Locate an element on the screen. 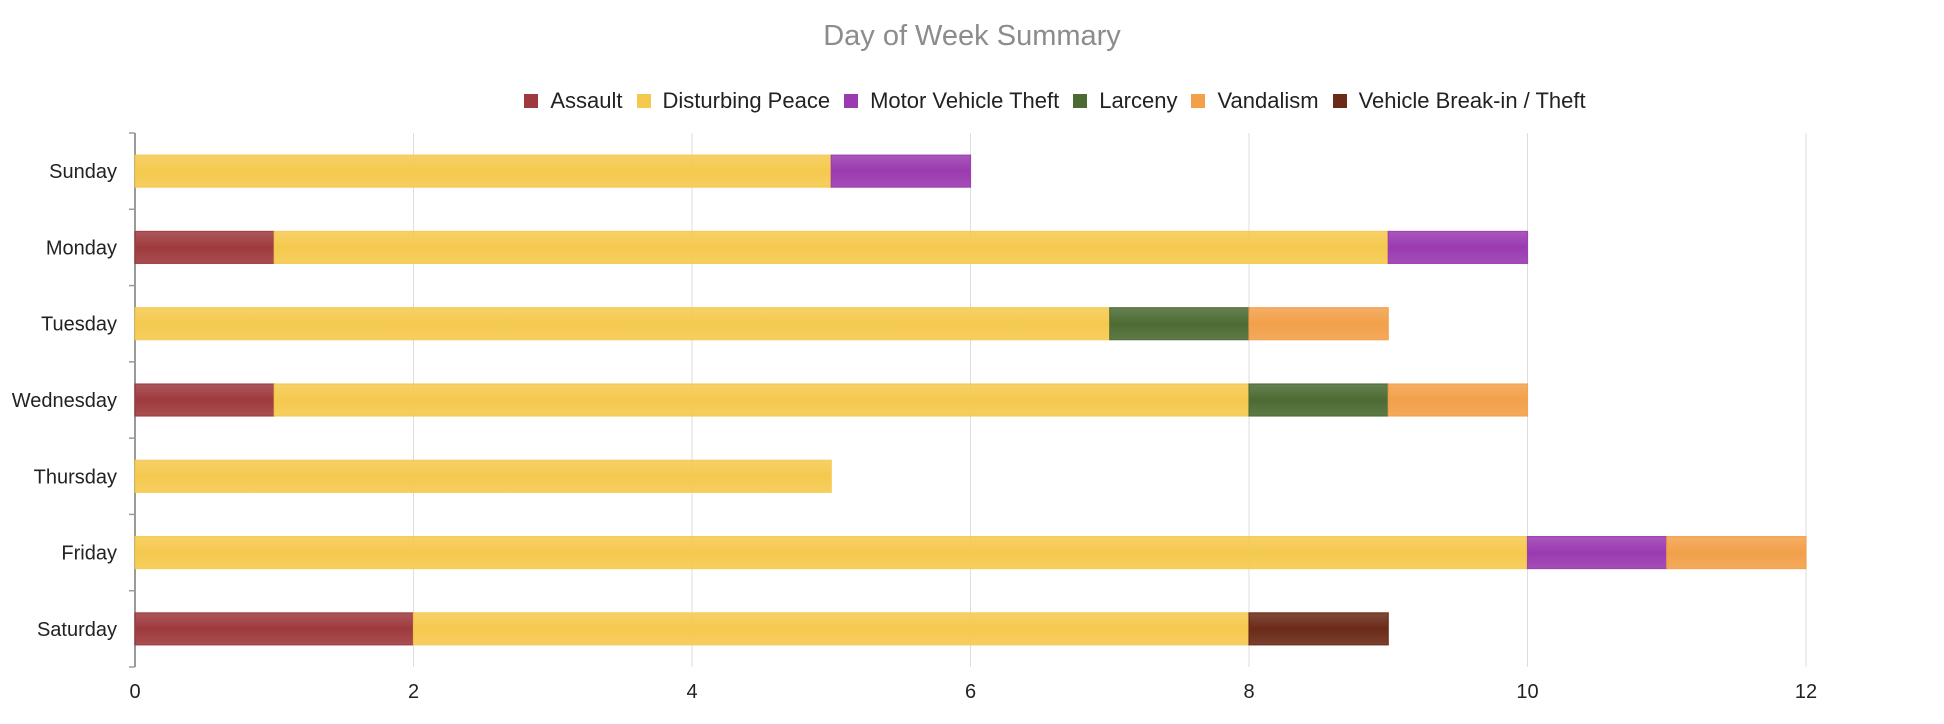 This screenshot has height=724, width=1944. x-tick-label: 6 is located at coordinates (970, 692).